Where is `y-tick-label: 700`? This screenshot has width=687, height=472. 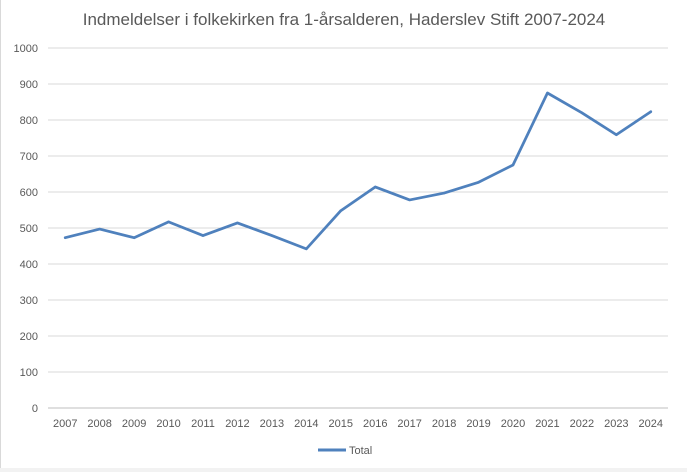
y-tick-label: 700 is located at coordinates (29, 157).